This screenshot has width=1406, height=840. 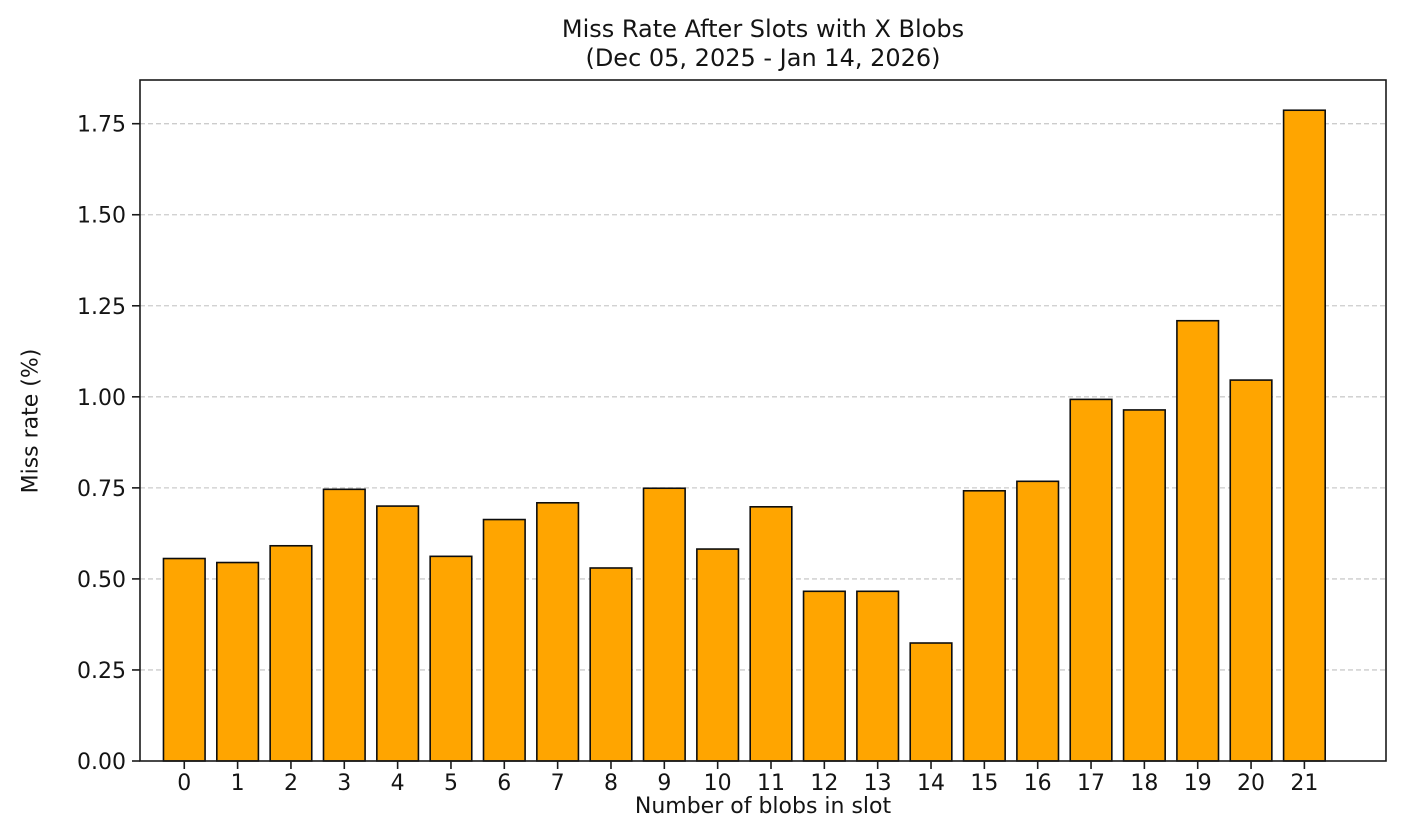 I want to click on x-tick-label: 19, so click(x=1198, y=783).